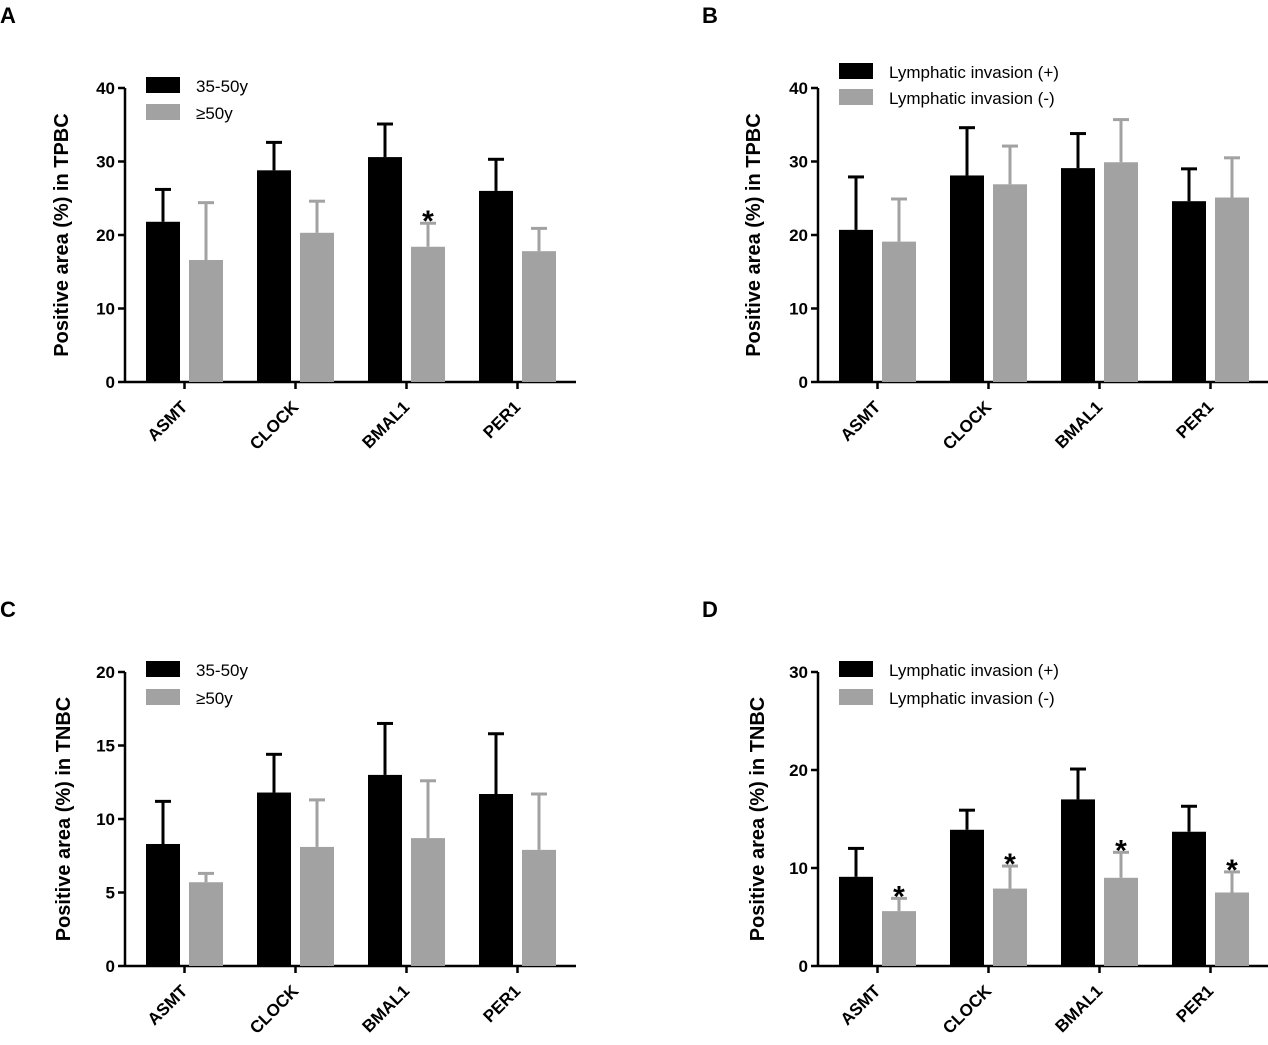  I want to click on panel-letter: B, so click(710, 15).